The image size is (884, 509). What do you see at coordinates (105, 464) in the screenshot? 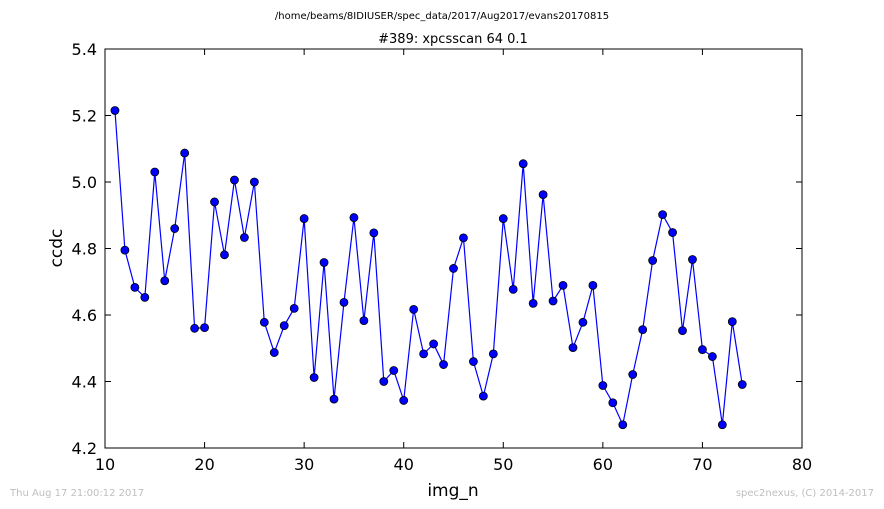
I see `x-tick-label: 10` at bounding box center [105, 464].